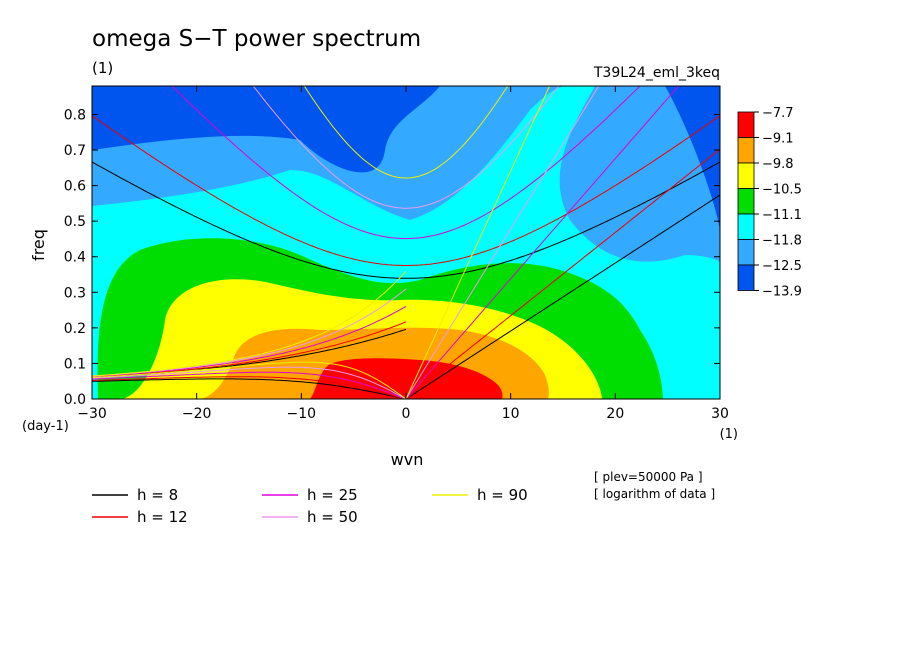  I want to click on colorbar-label: −10.5, so click(782, 190).